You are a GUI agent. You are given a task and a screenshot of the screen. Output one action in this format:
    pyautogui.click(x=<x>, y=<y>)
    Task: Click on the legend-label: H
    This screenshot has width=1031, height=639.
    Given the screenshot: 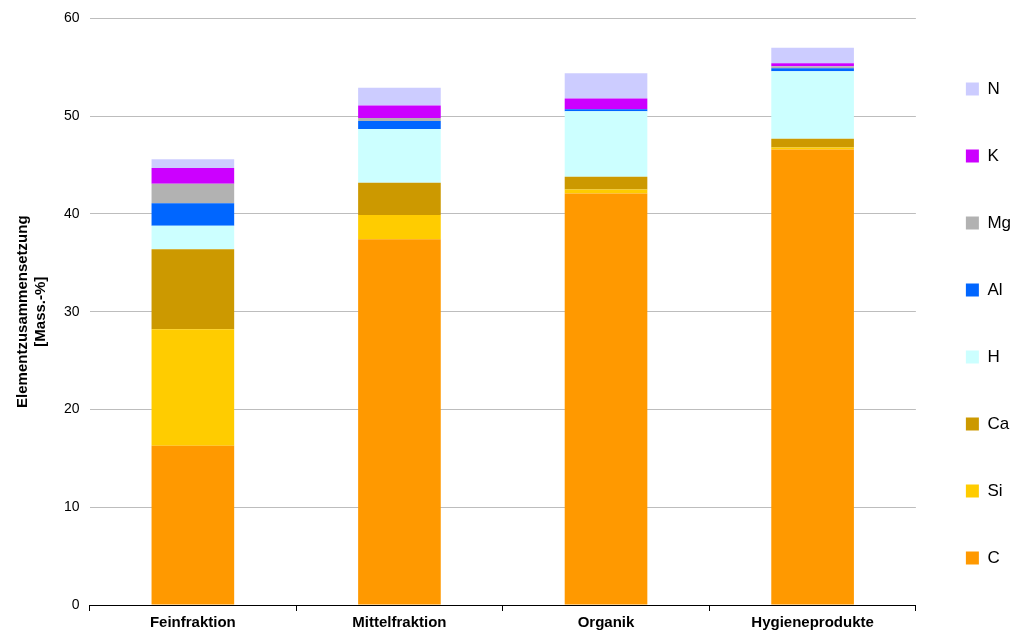 What is the action you would take?
    pyautogui.click(x=993, y=356)
    